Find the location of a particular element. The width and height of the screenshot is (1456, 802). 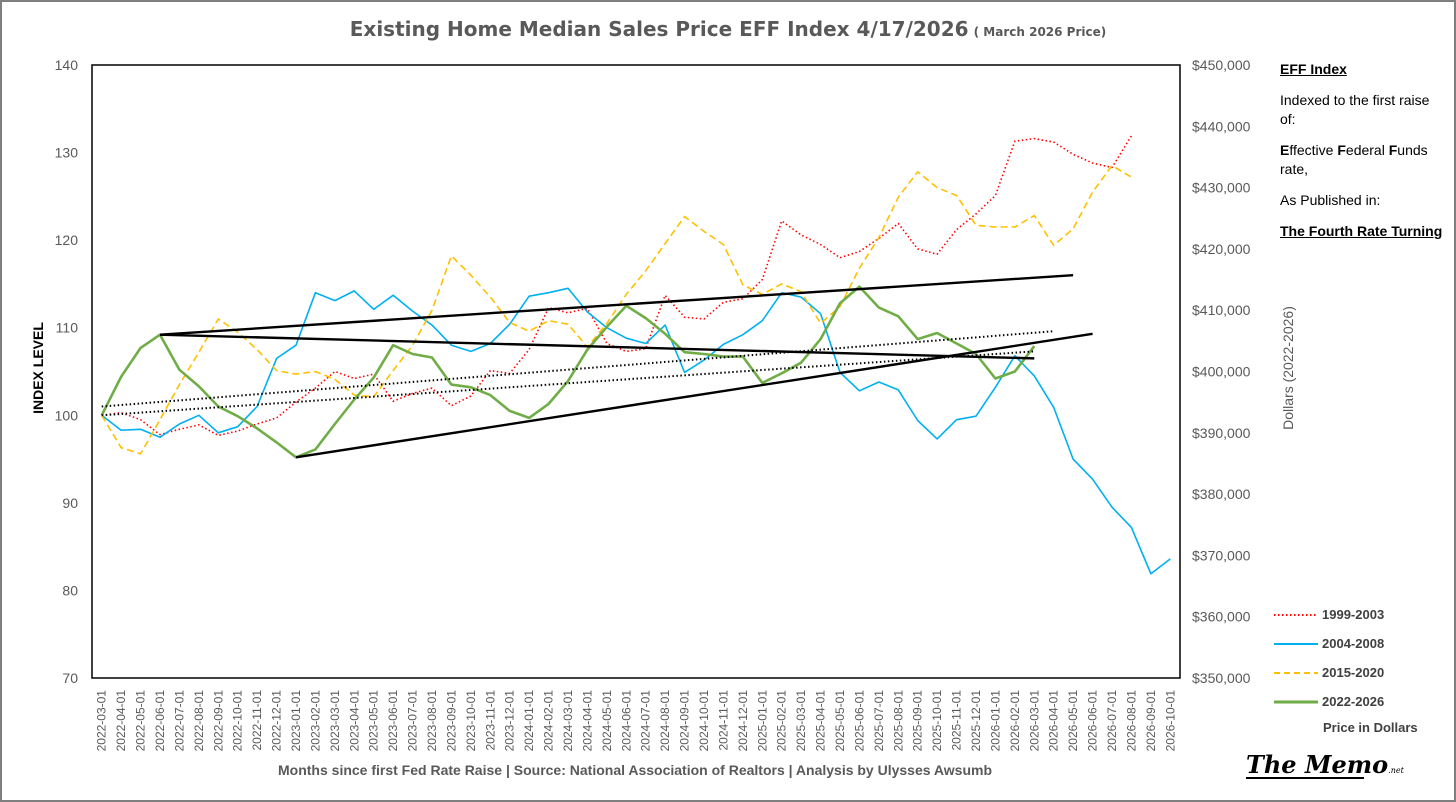

chart-subtitle: ( March 2026 Price) is located at coordinates (1040, 32).